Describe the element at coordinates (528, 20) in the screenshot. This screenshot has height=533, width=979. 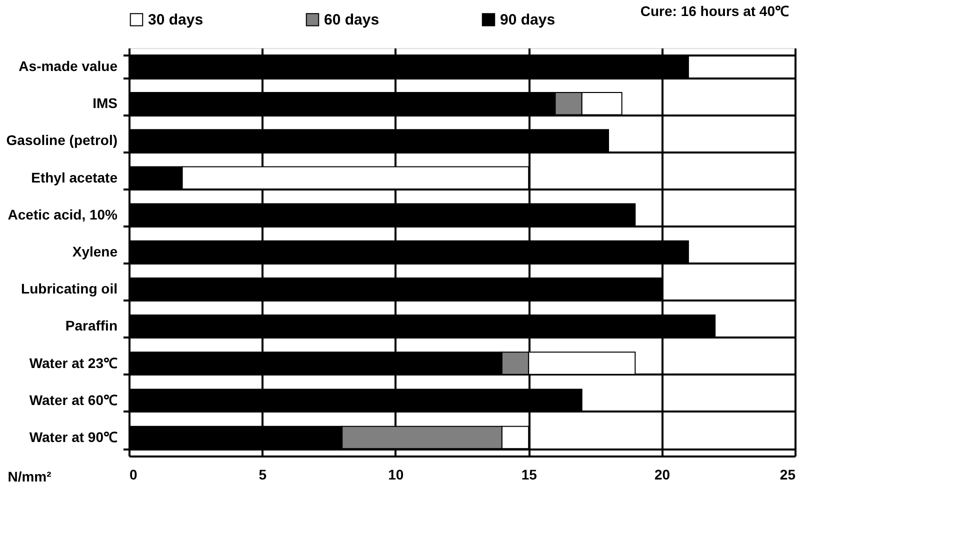
I see `legend-label: 90 days` at that location.